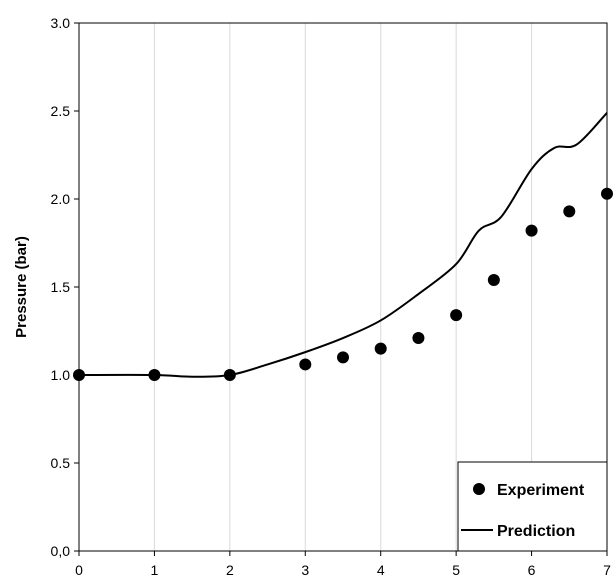 This screenshot has width=614, height=581. Describe the element at coordinates (155, 570) in the screenshot. I see `x-tick-label: 1` at that location.